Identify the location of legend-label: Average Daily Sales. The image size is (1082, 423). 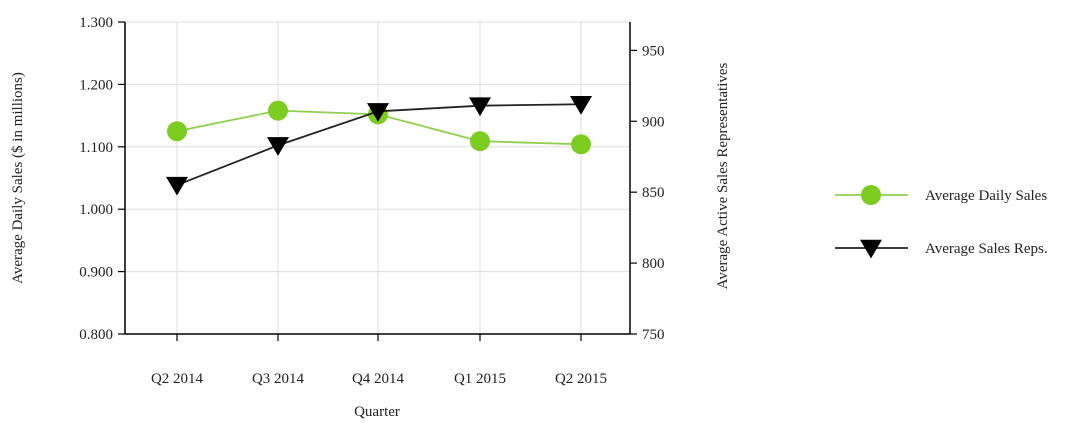
(986, 196).